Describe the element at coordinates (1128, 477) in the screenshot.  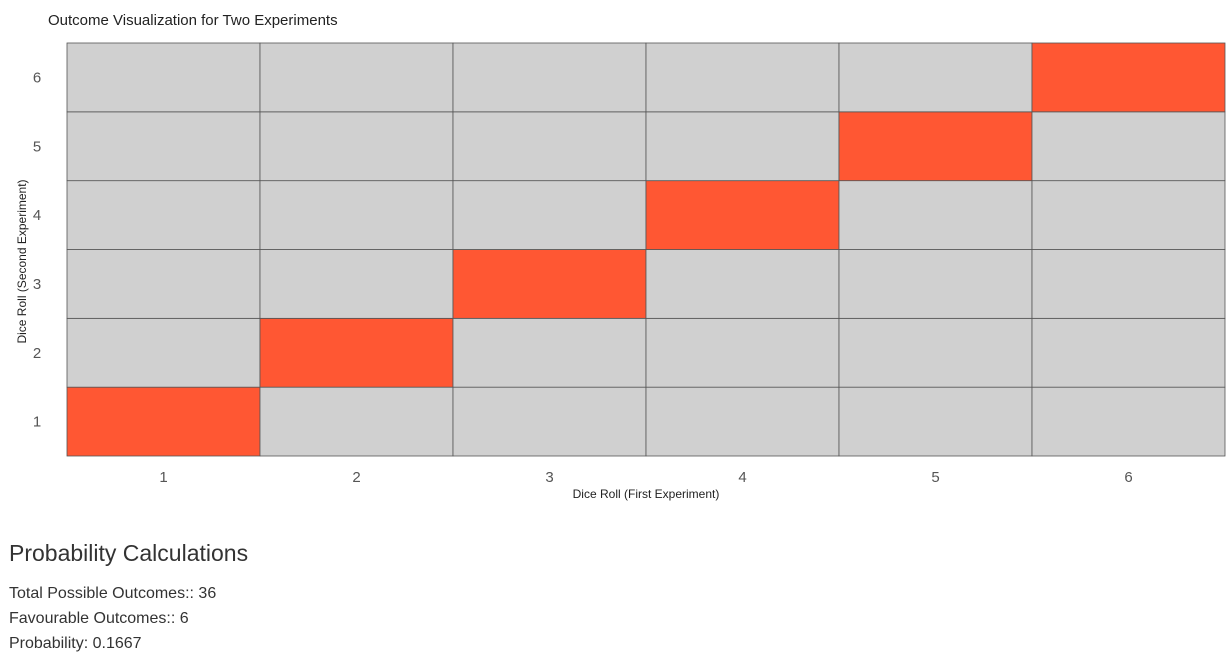
I see `x-tick-label: 6` at that location.